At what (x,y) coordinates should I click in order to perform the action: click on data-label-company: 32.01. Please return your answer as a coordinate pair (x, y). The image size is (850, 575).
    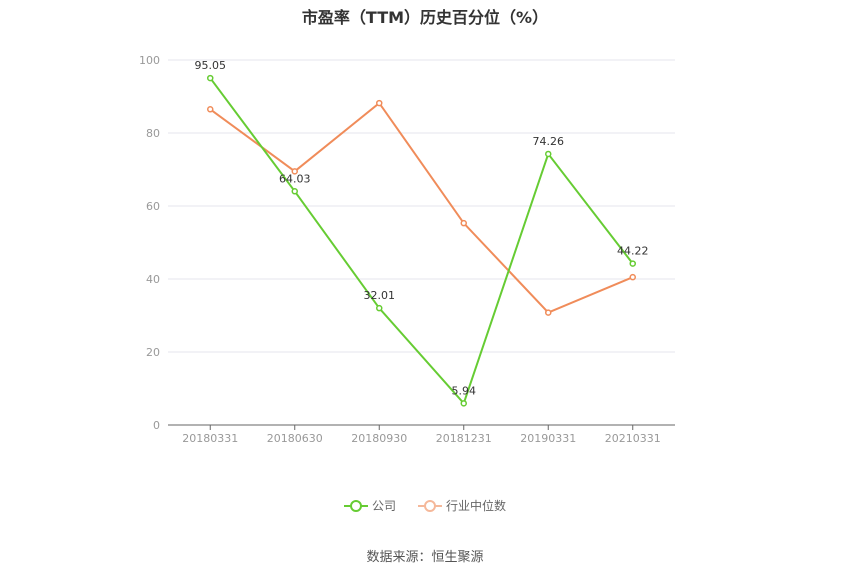
    Looking at the image, I should click on (380, 295).